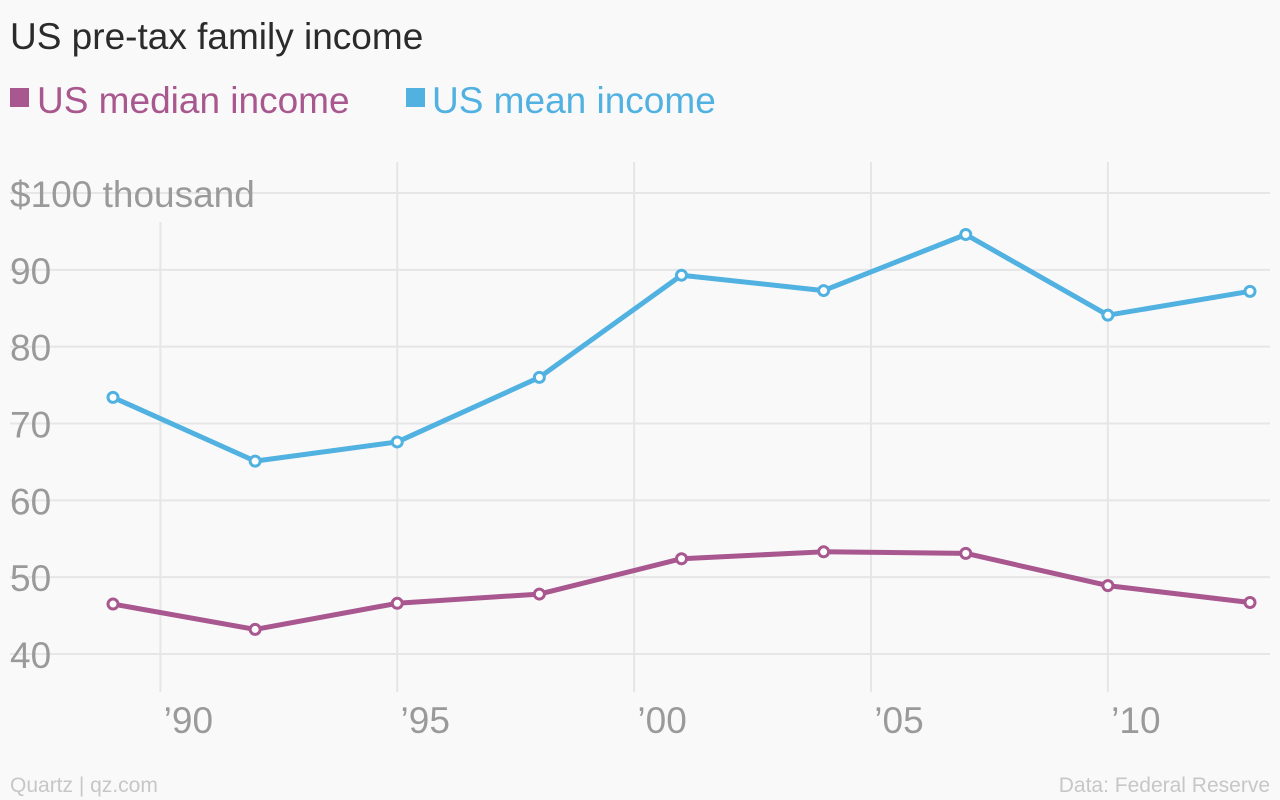 This screenshot has height=800, width=1280. Describe the element at coordinates (132, 425) in the screenshot. I see `y-axis: $100 thousand 90 80 70 60 50 40` at that location.